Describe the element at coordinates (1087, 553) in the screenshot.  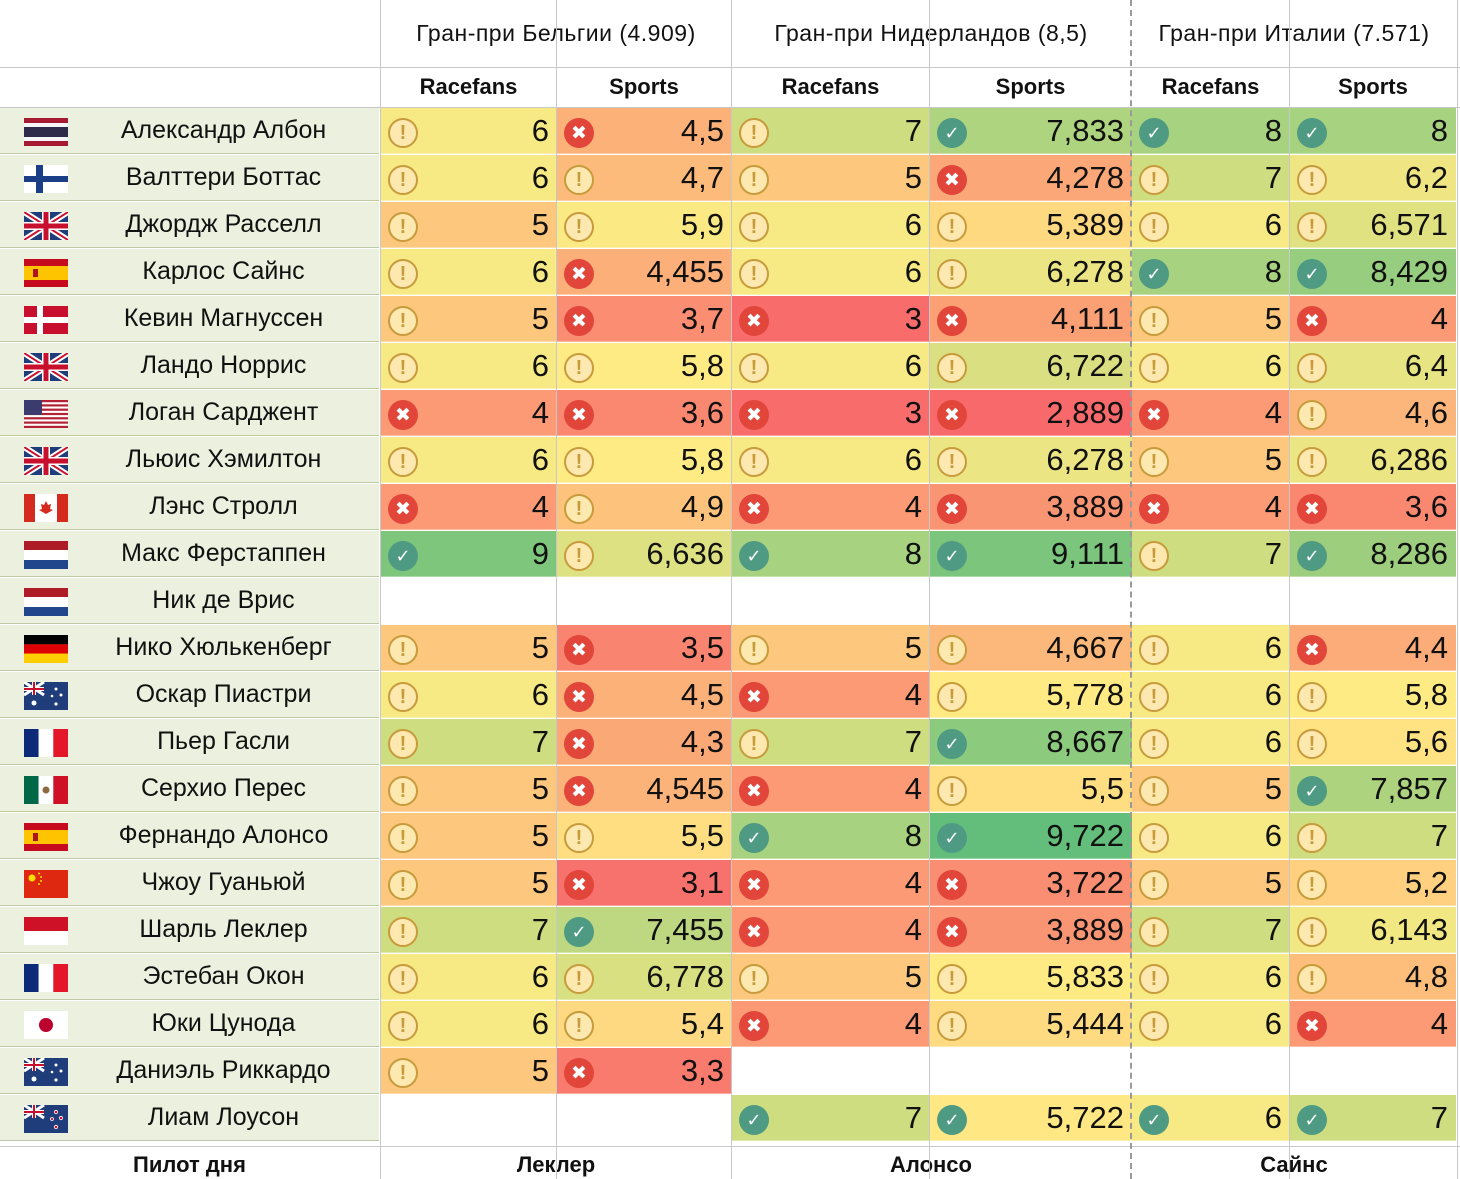
I see `rating-value: 9,111` at that location.